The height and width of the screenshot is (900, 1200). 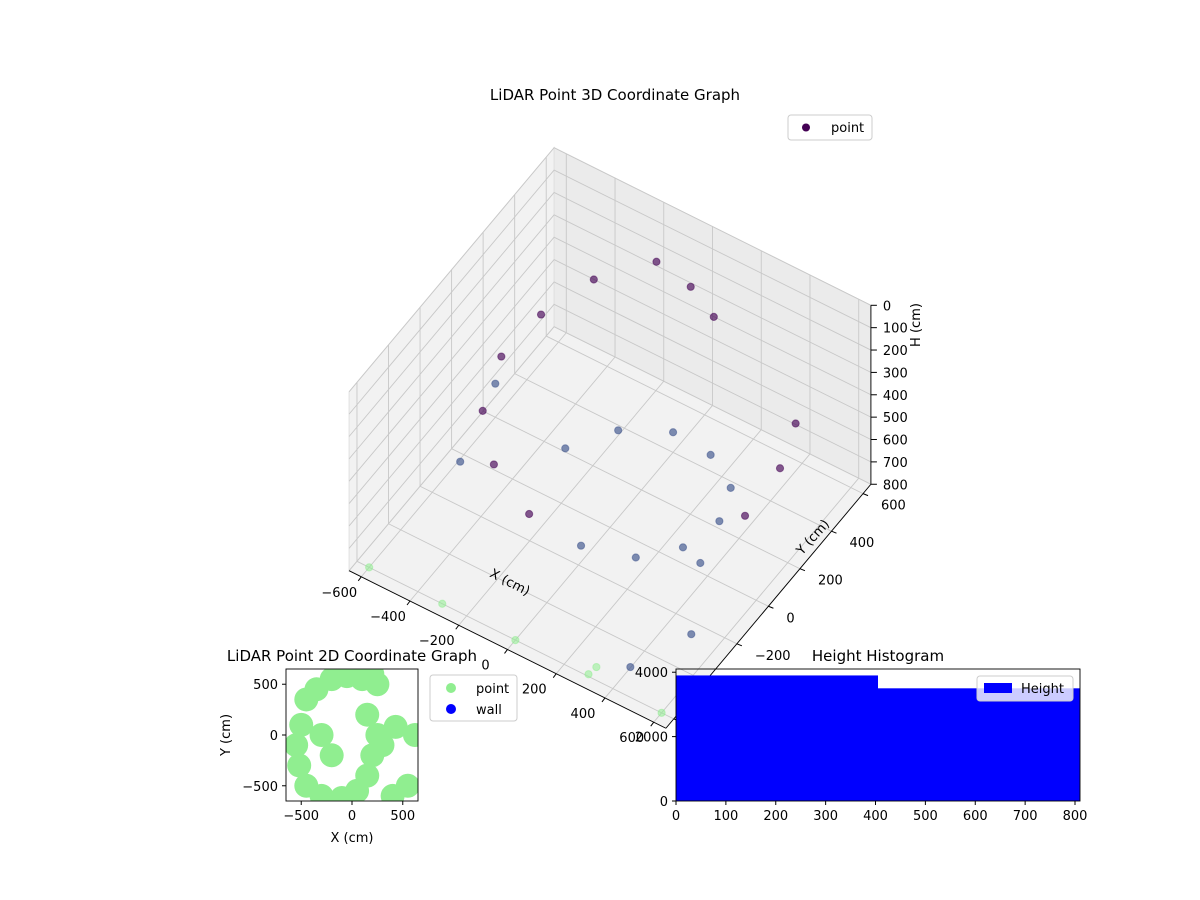 What do you see at coordinates (260, 787) in the screenshot?
I see `y-tick-label: −500` at bounding box center [260, 787].